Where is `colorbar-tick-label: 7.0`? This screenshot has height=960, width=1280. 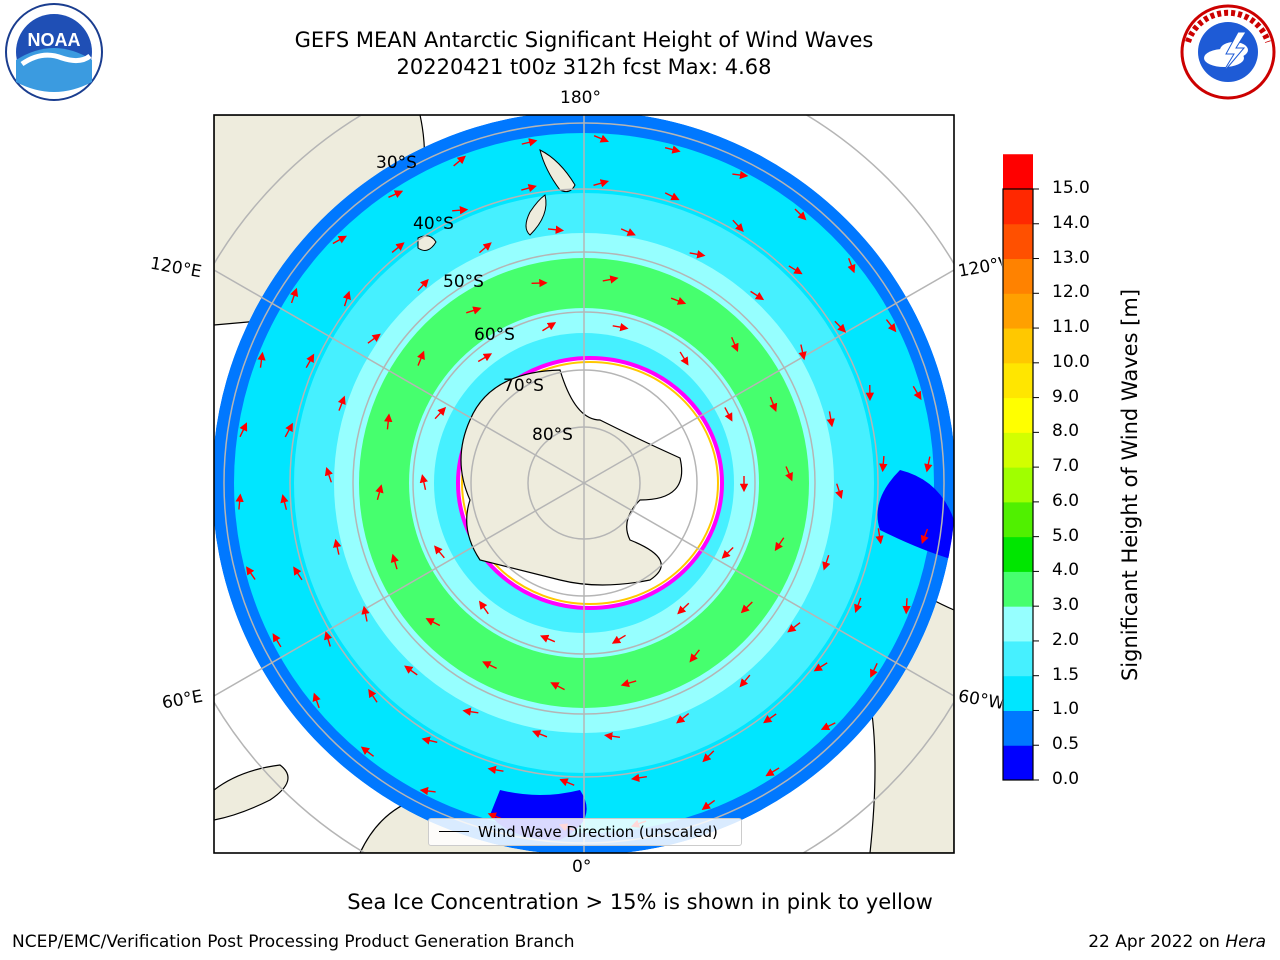
colorbar-tick-label: 7.0 is located at coordinates (1066, 466).